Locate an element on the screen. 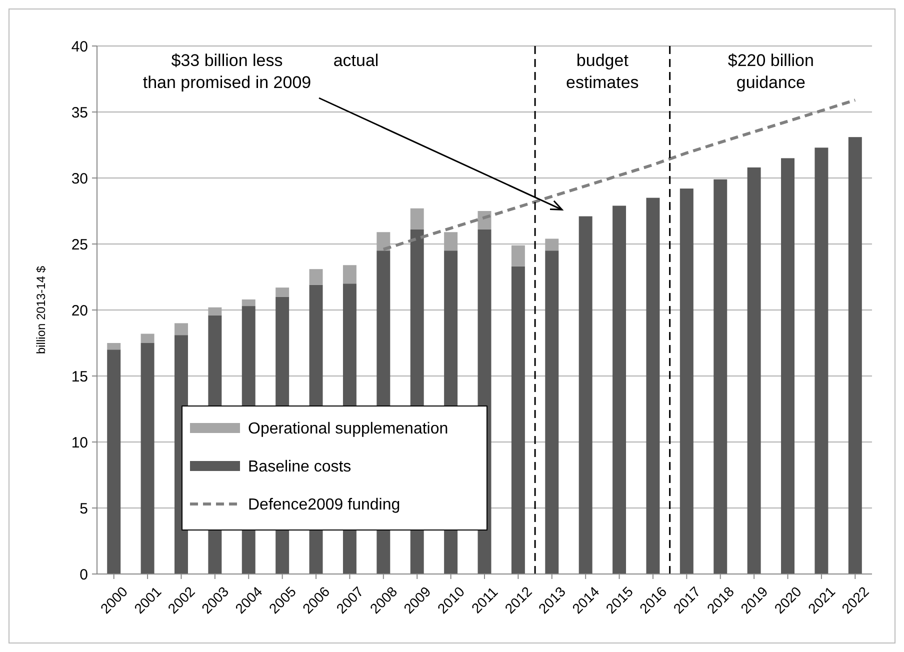  y-tick-label: 5 is located at coordinates (84, 509).